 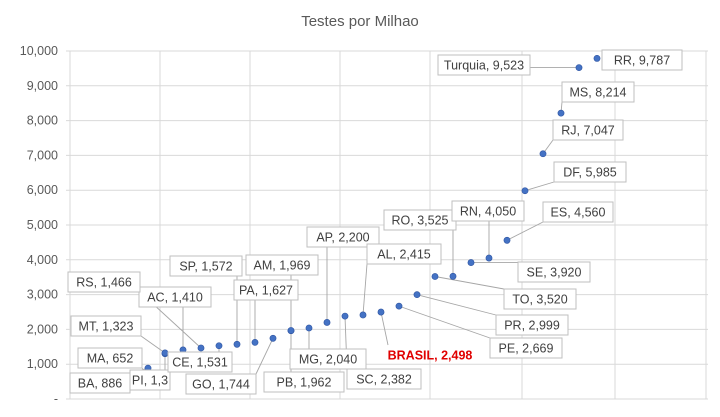 What do you see at coordinates (579, 67) in the screenshot?
I see `data-point-turquia` at bounding box center [579, 67].